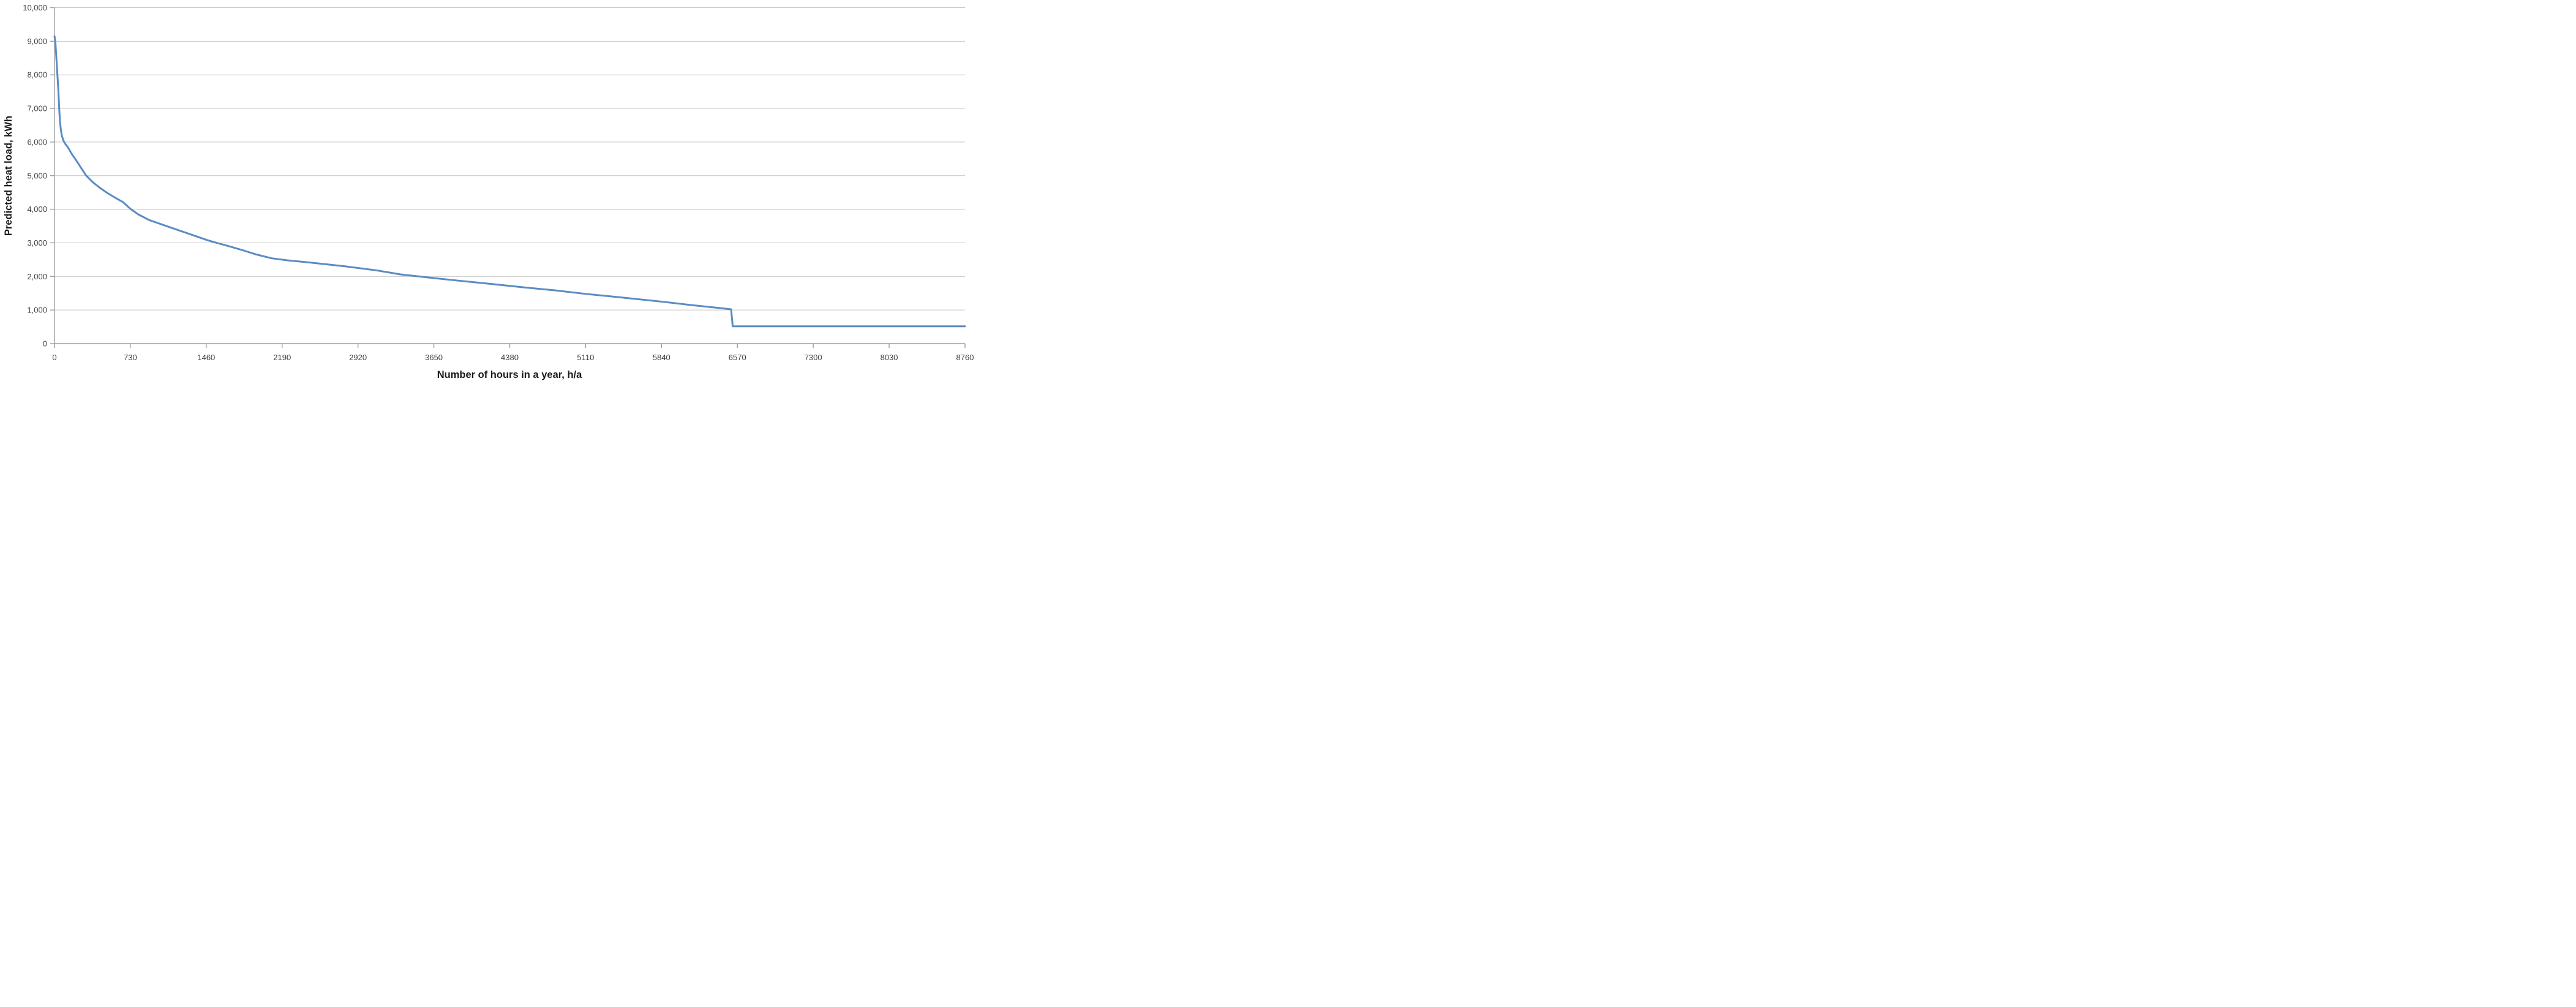 The height and width of the screenshot is (1007, 2576). I want to click on y-tick-label: 5,000, so click(37, 175).